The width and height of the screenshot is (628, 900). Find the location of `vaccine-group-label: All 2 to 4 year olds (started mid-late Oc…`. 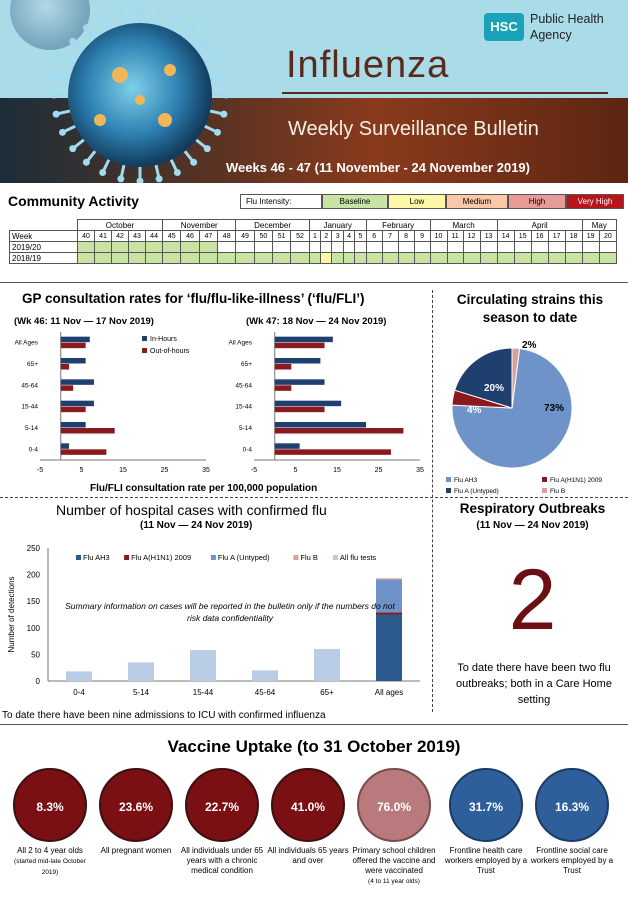

vaccine-group-label: All 2 to 4 year olds (started mid-late Oc… is located at coordinates (50, 862).